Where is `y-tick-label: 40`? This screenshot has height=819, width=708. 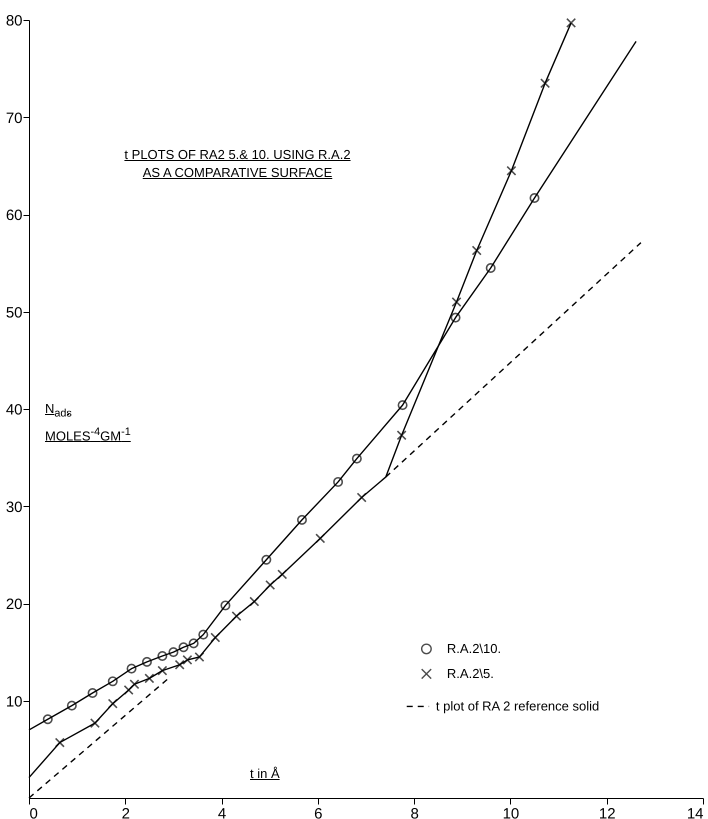
y-tick-label: 40 is located at coordinates (14, 410).